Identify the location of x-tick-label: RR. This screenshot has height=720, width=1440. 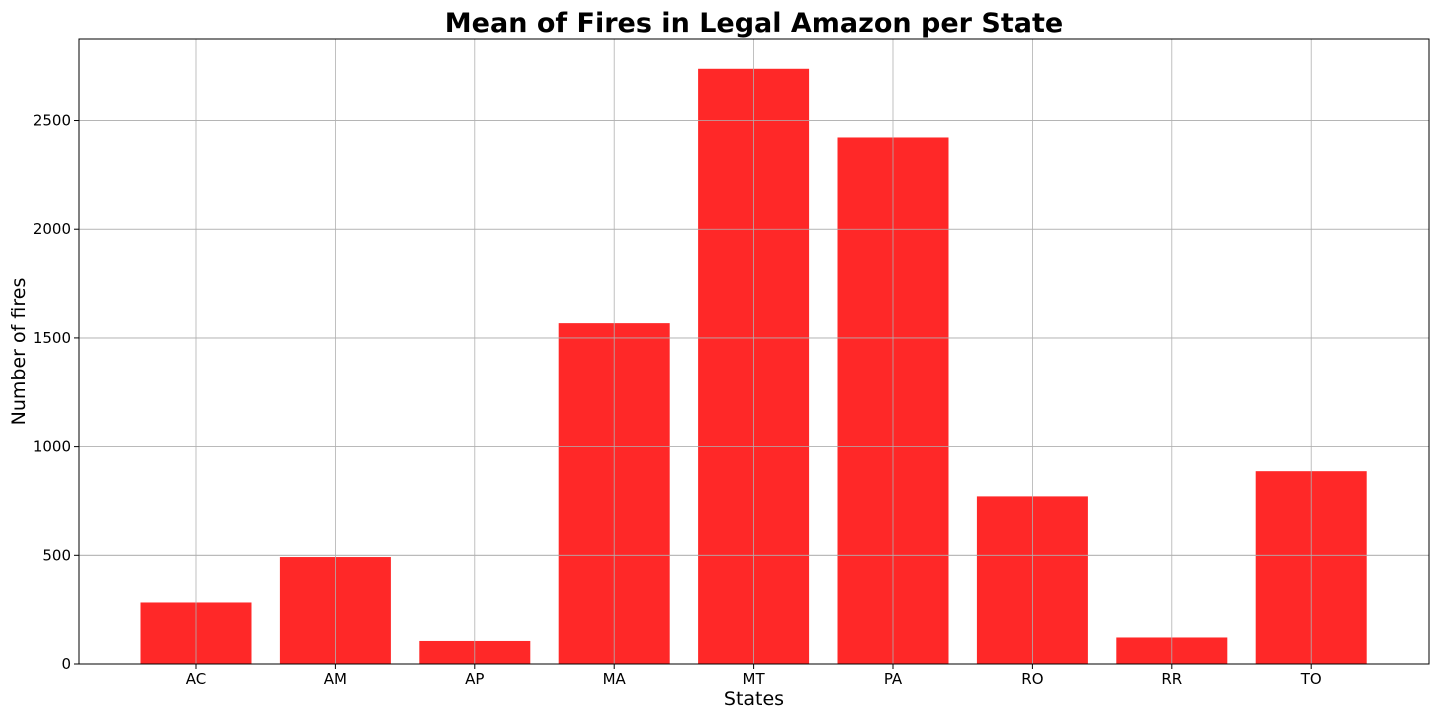
(1171, 679).